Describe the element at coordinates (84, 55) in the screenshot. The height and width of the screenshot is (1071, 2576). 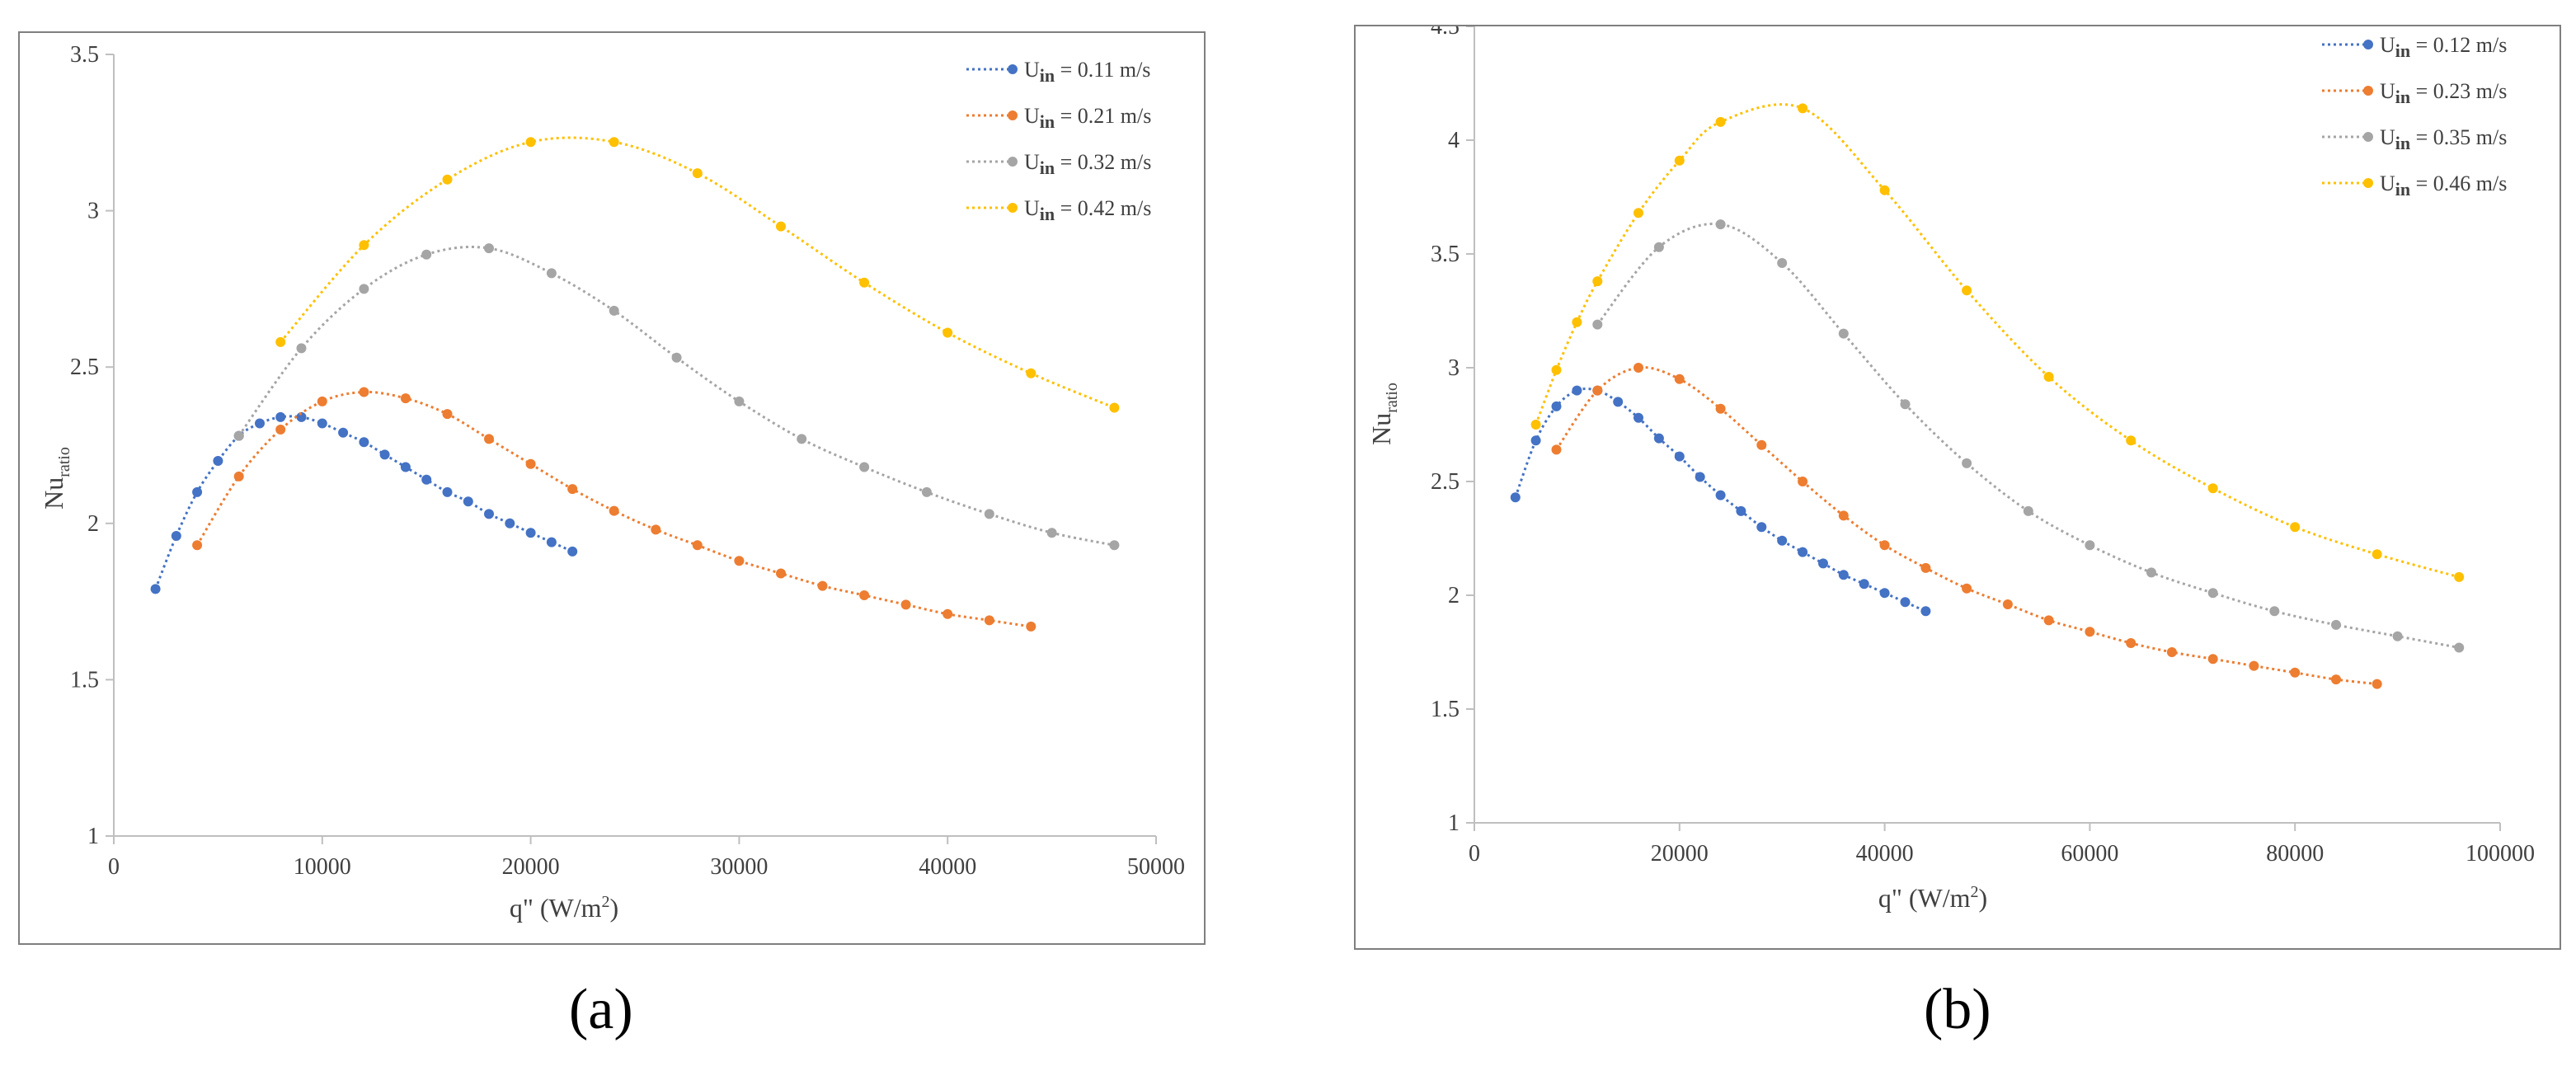
I see `chart-a-y-tick-label: 3.5` at that location.